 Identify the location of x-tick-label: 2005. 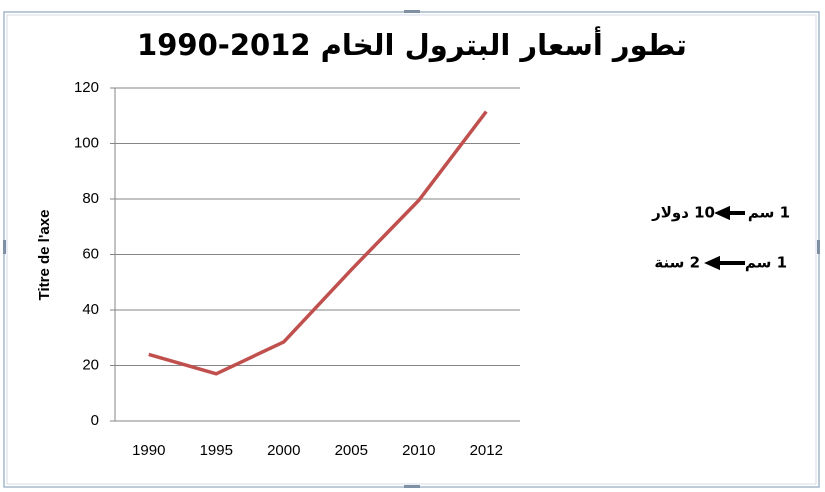
(351, 450).